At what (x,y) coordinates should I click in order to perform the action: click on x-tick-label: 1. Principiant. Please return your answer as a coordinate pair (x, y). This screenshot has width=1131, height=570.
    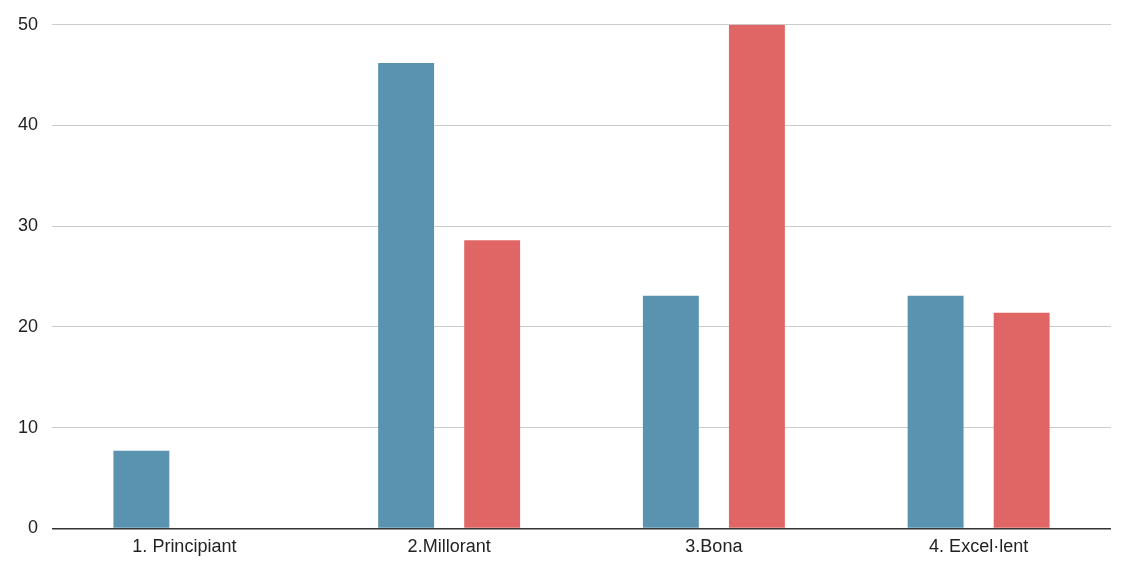
    Looking at the image, I should click on (184, 546).